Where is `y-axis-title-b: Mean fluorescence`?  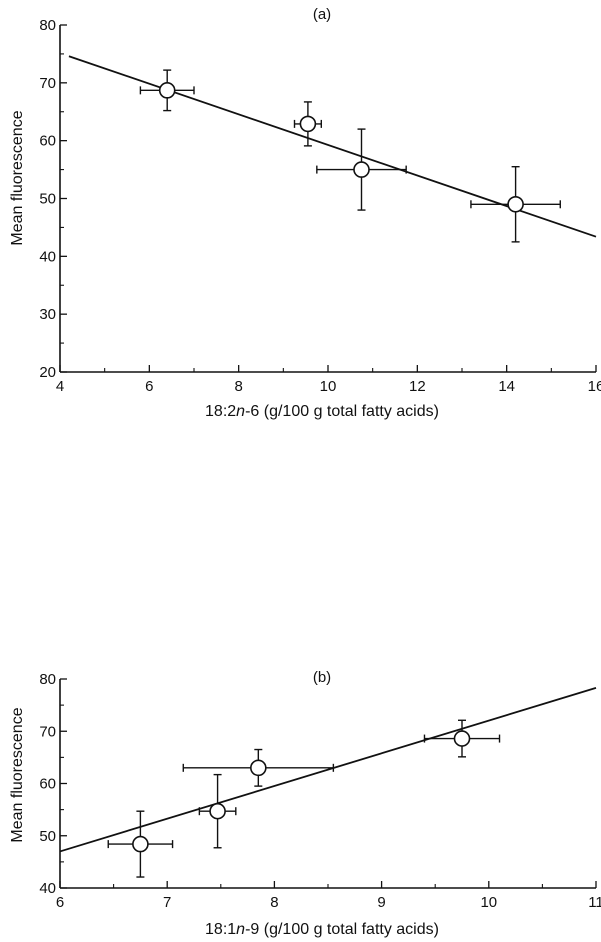
y-axis-title-b: Mean fluorescence is located at coordinates (17, 774).